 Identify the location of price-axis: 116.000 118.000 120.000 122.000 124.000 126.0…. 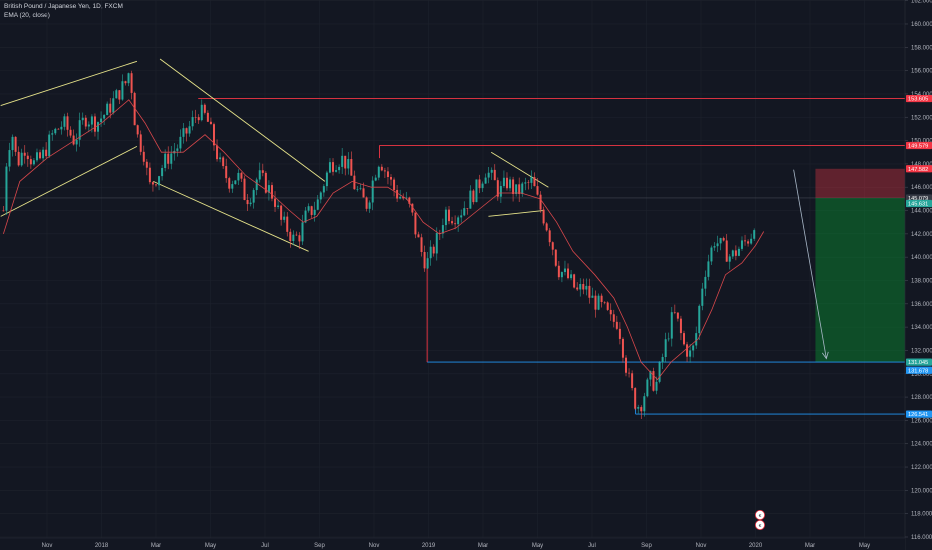
(918, 275).